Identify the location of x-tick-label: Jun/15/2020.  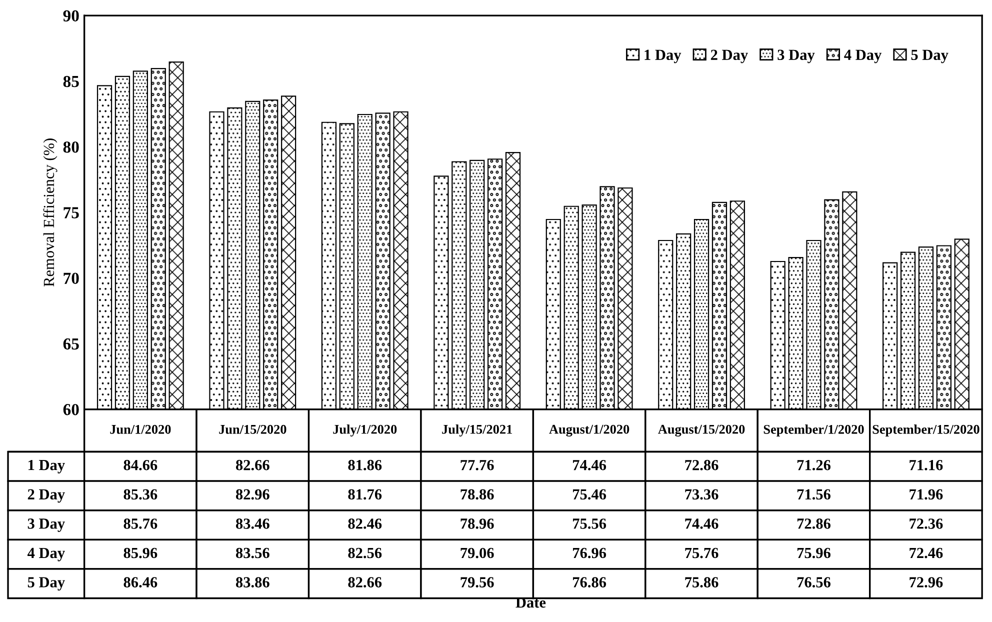
(252, 429).